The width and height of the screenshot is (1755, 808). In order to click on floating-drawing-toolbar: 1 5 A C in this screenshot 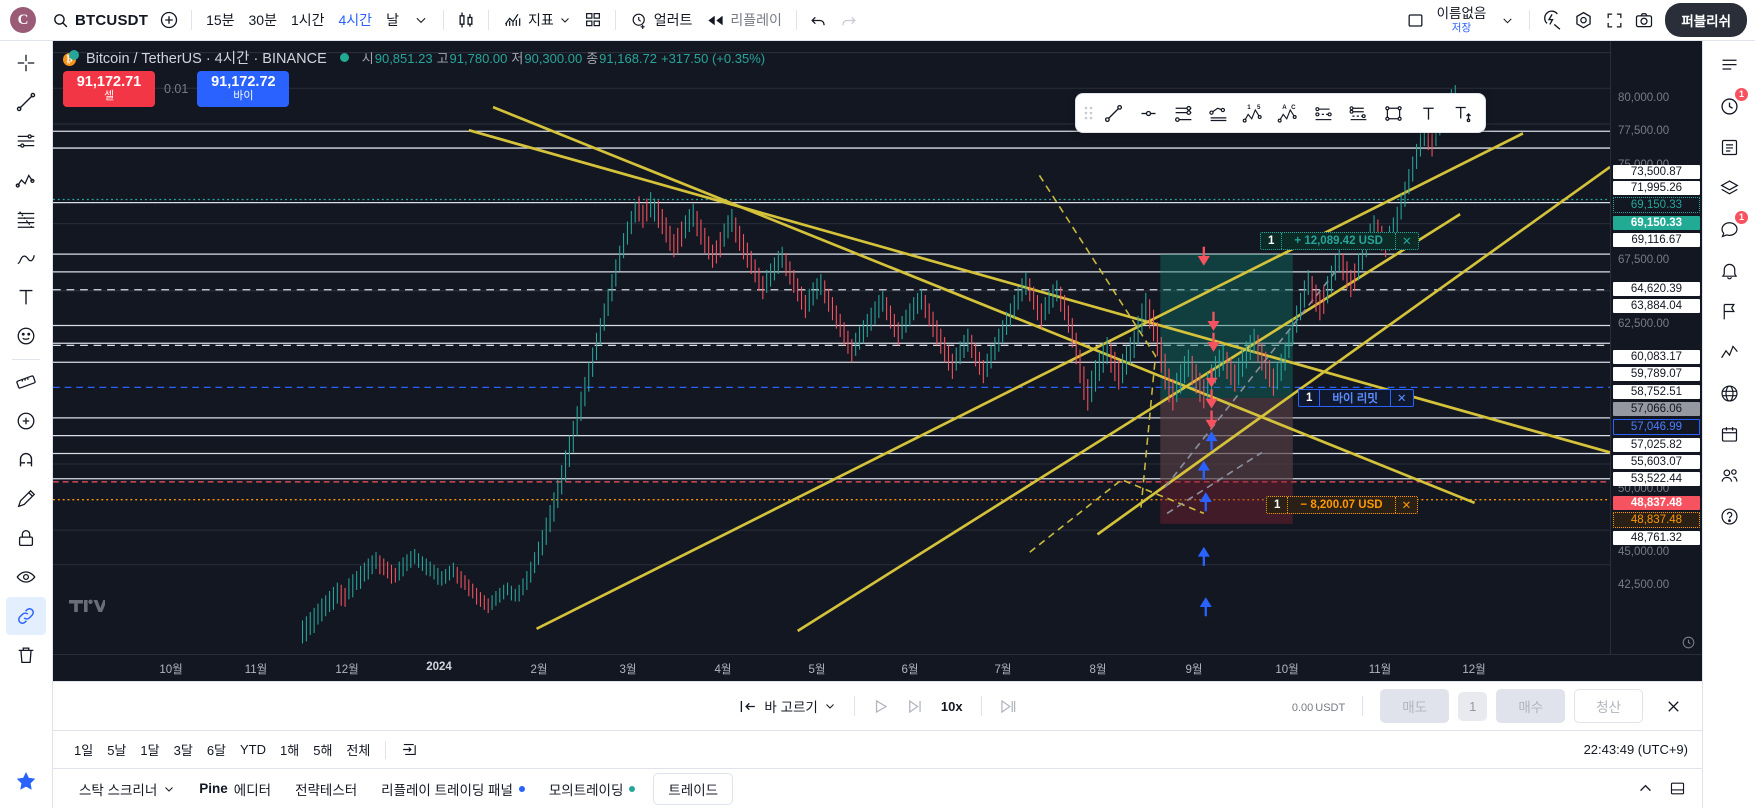, I will do `click(1280, 113)`.